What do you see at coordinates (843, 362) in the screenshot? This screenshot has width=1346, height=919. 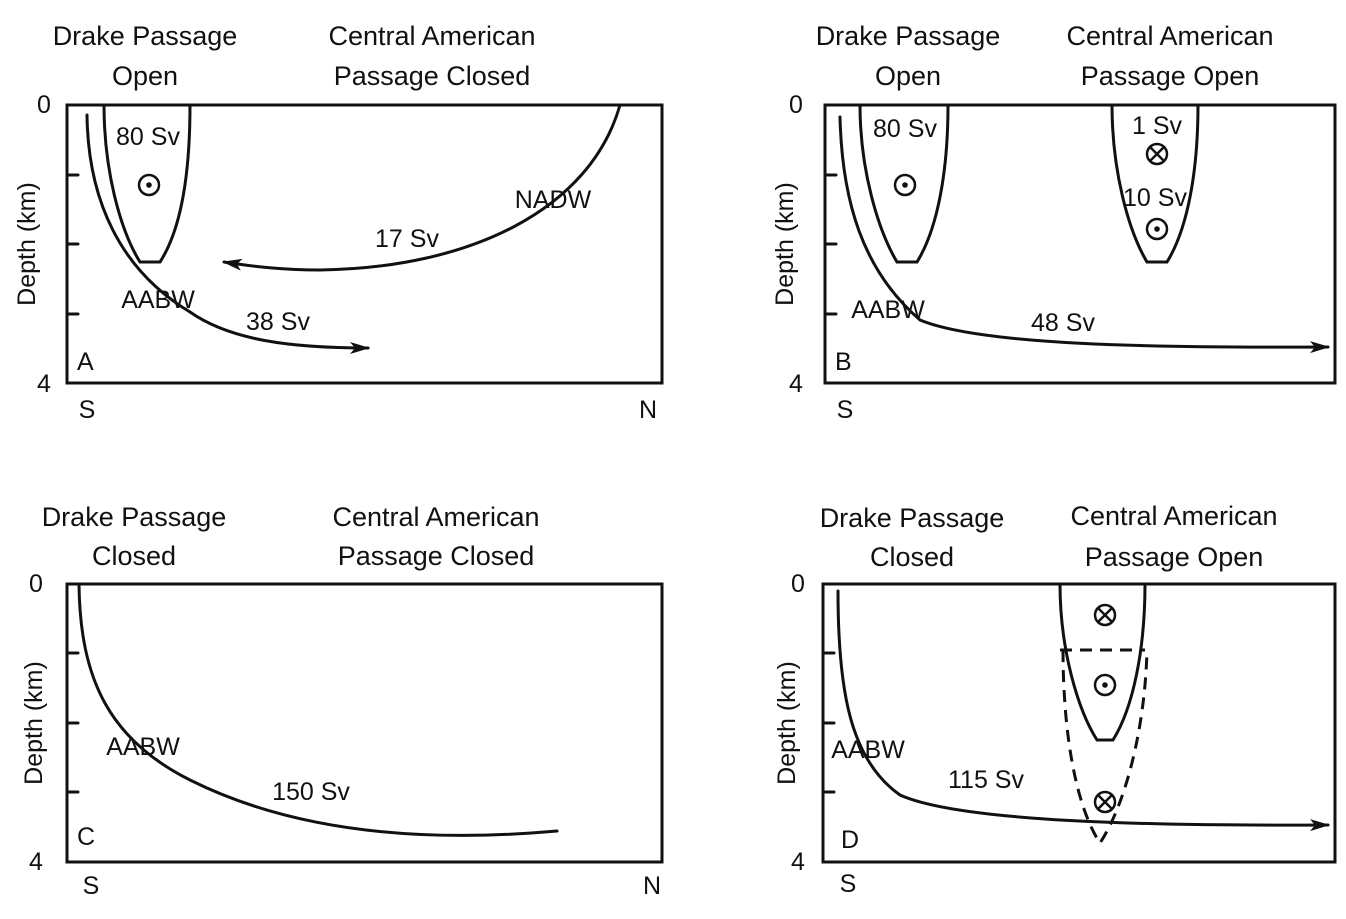 I see `panel-letter: B` at bounding box center [843, 362].